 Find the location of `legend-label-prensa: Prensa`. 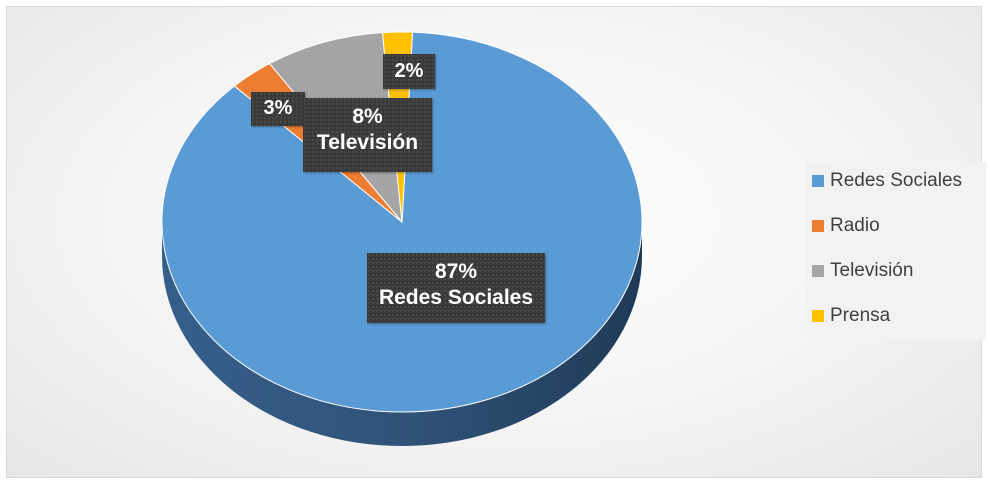

legend-label-prensa: Prensa is located at coordinates (860, 315).